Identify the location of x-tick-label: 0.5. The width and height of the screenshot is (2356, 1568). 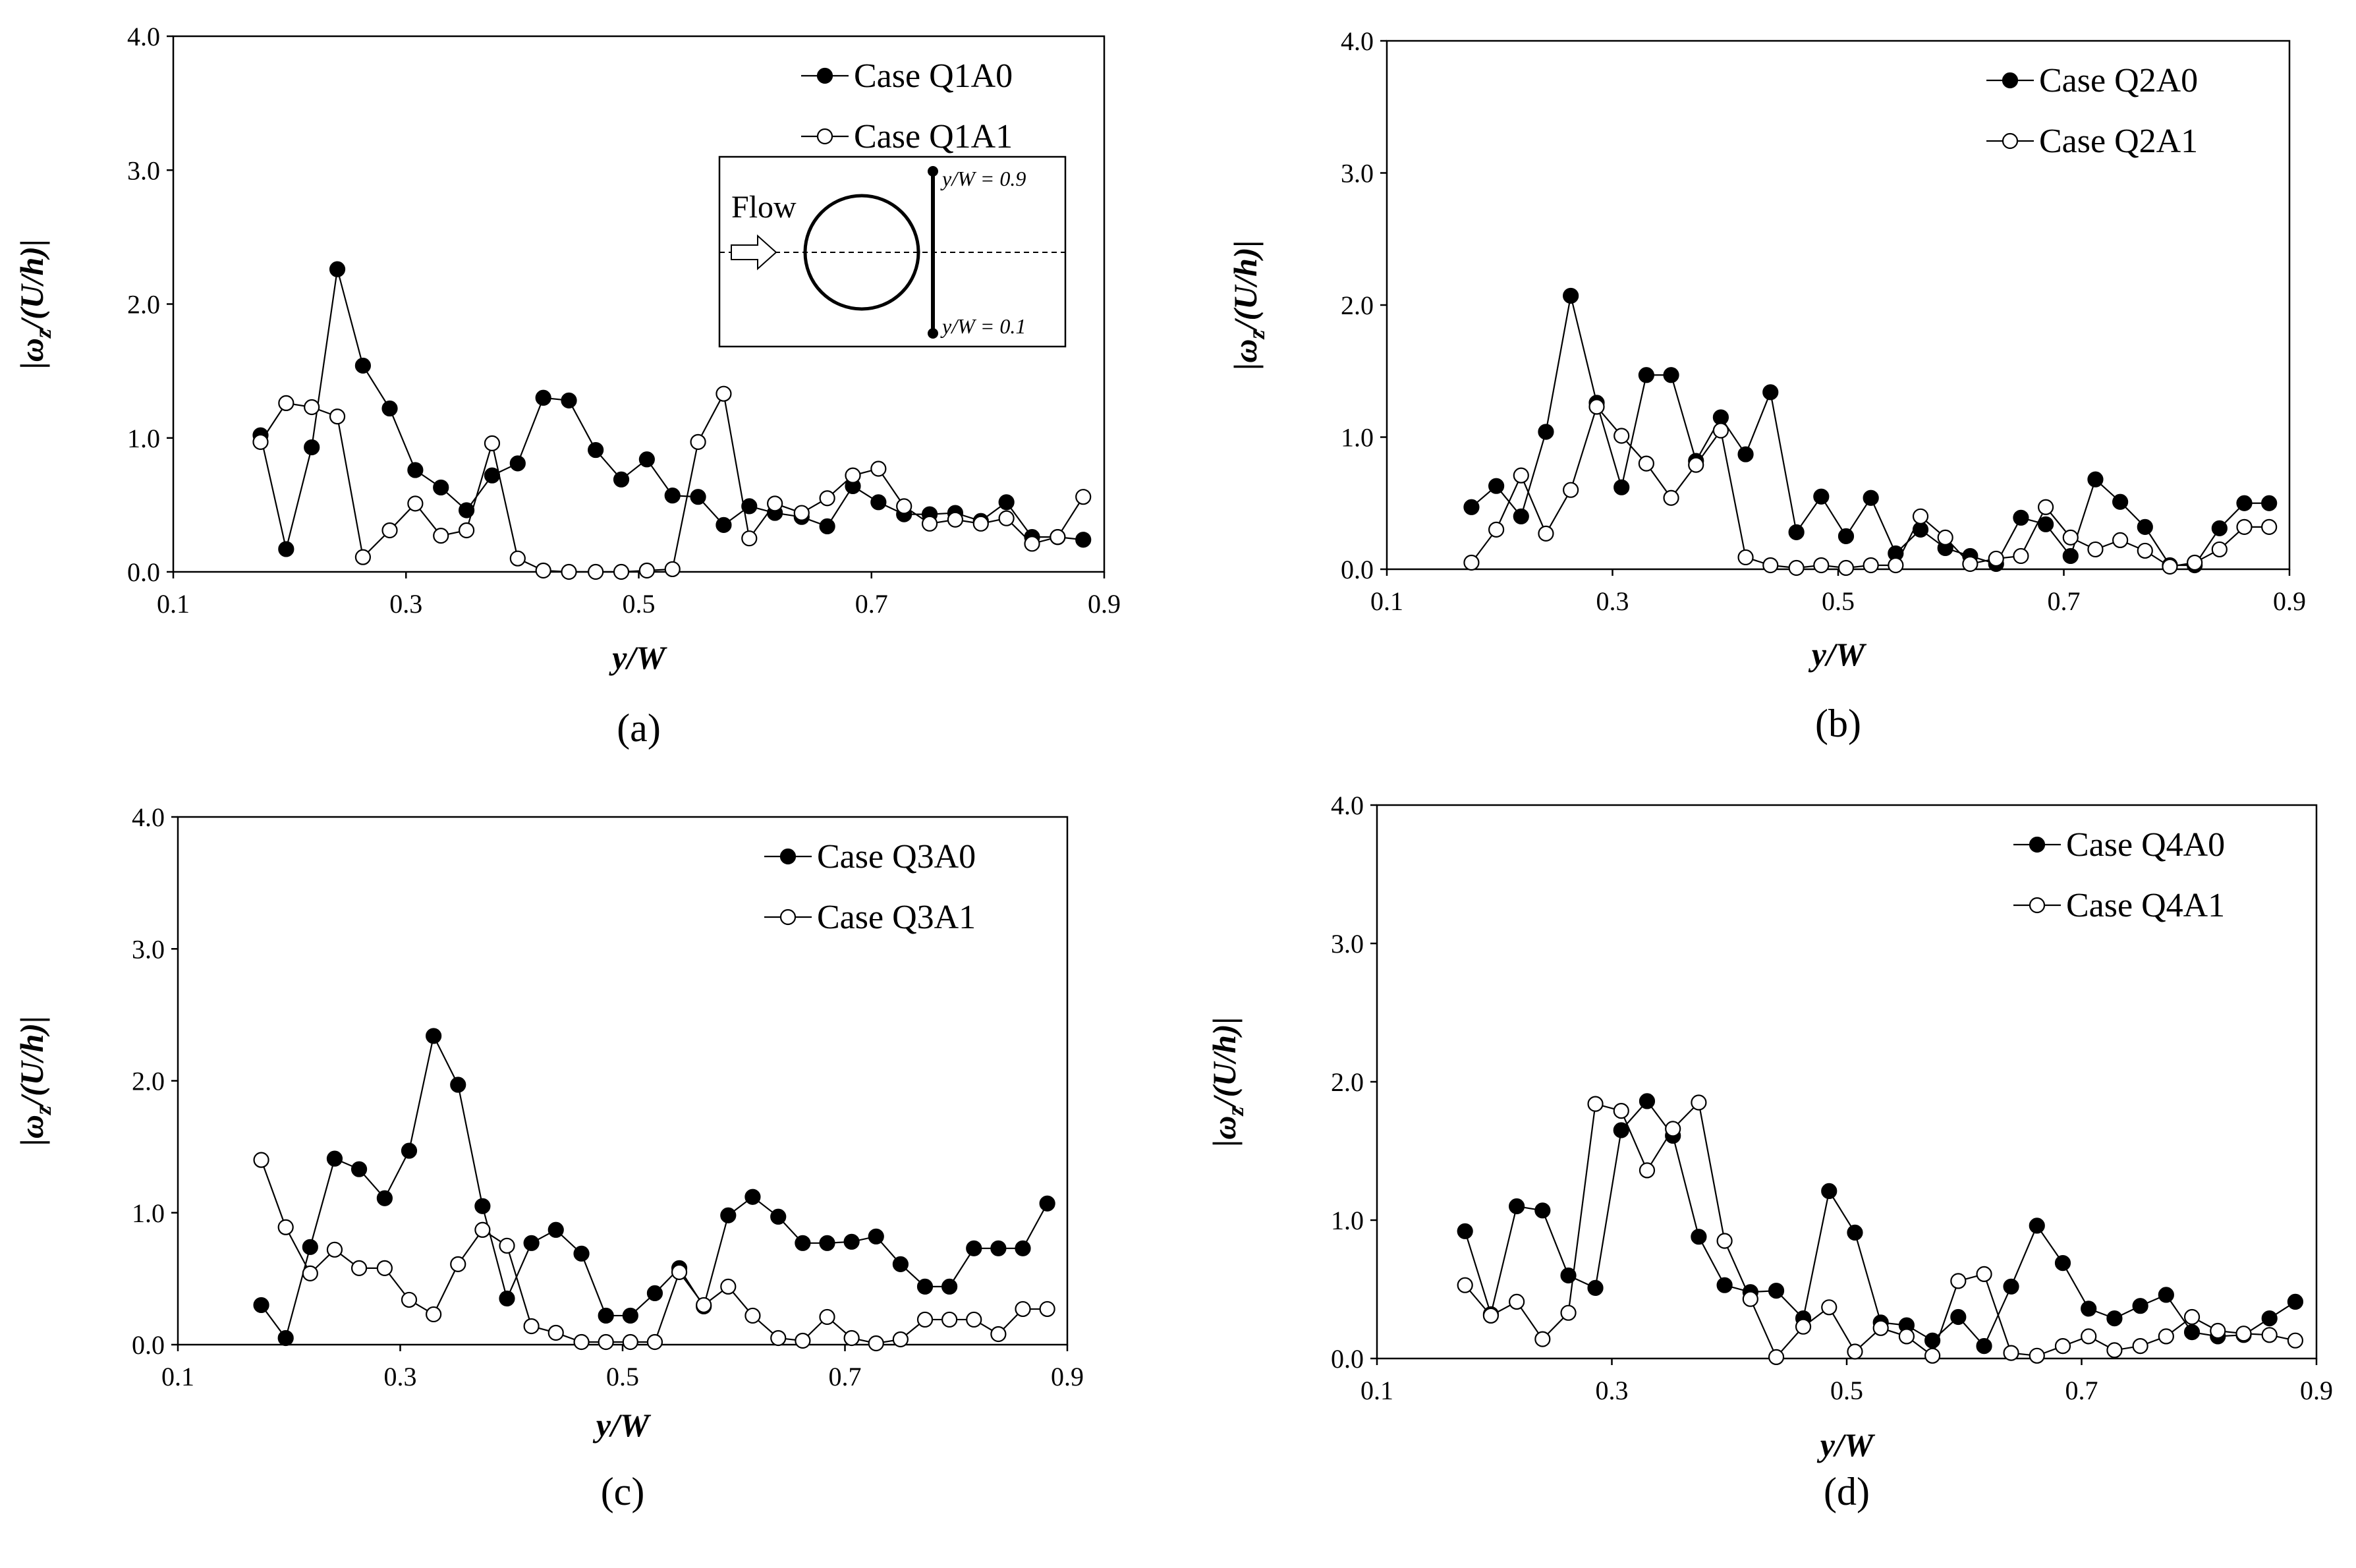
(1846, 1390).